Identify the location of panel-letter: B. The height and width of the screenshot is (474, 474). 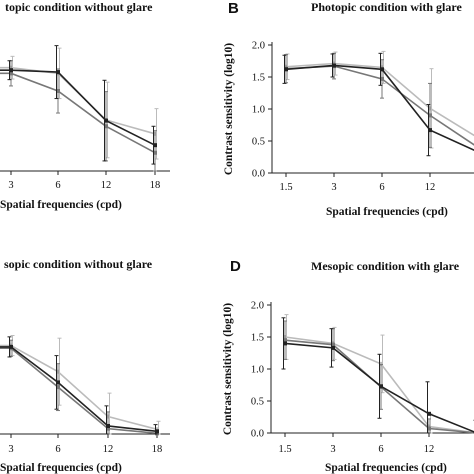
(233, 8).